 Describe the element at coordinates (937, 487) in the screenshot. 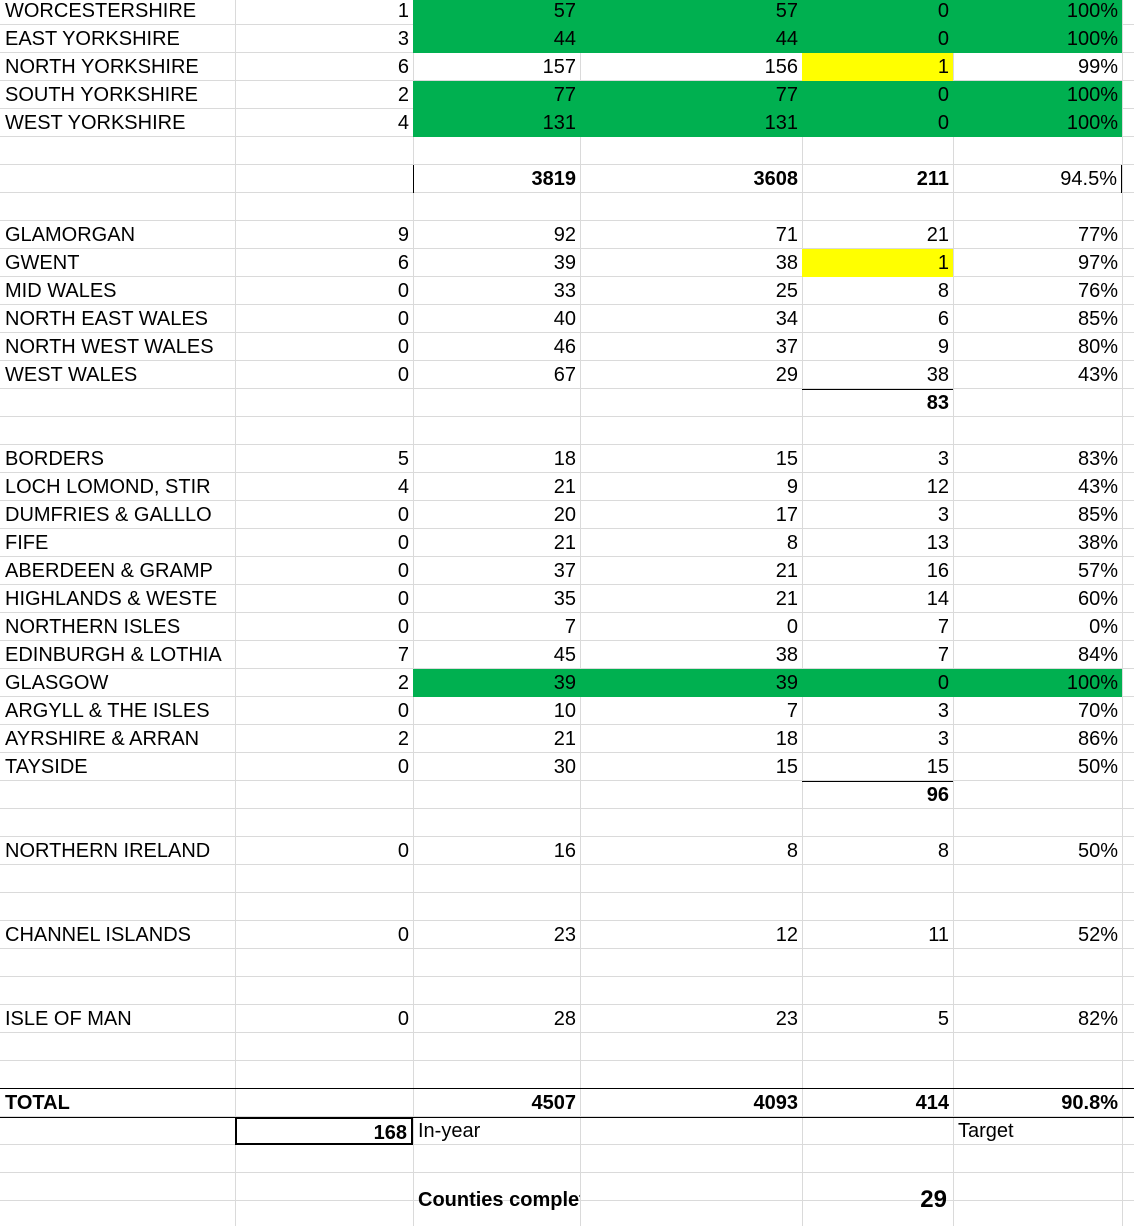

I see `value-cell: 12` at that location.